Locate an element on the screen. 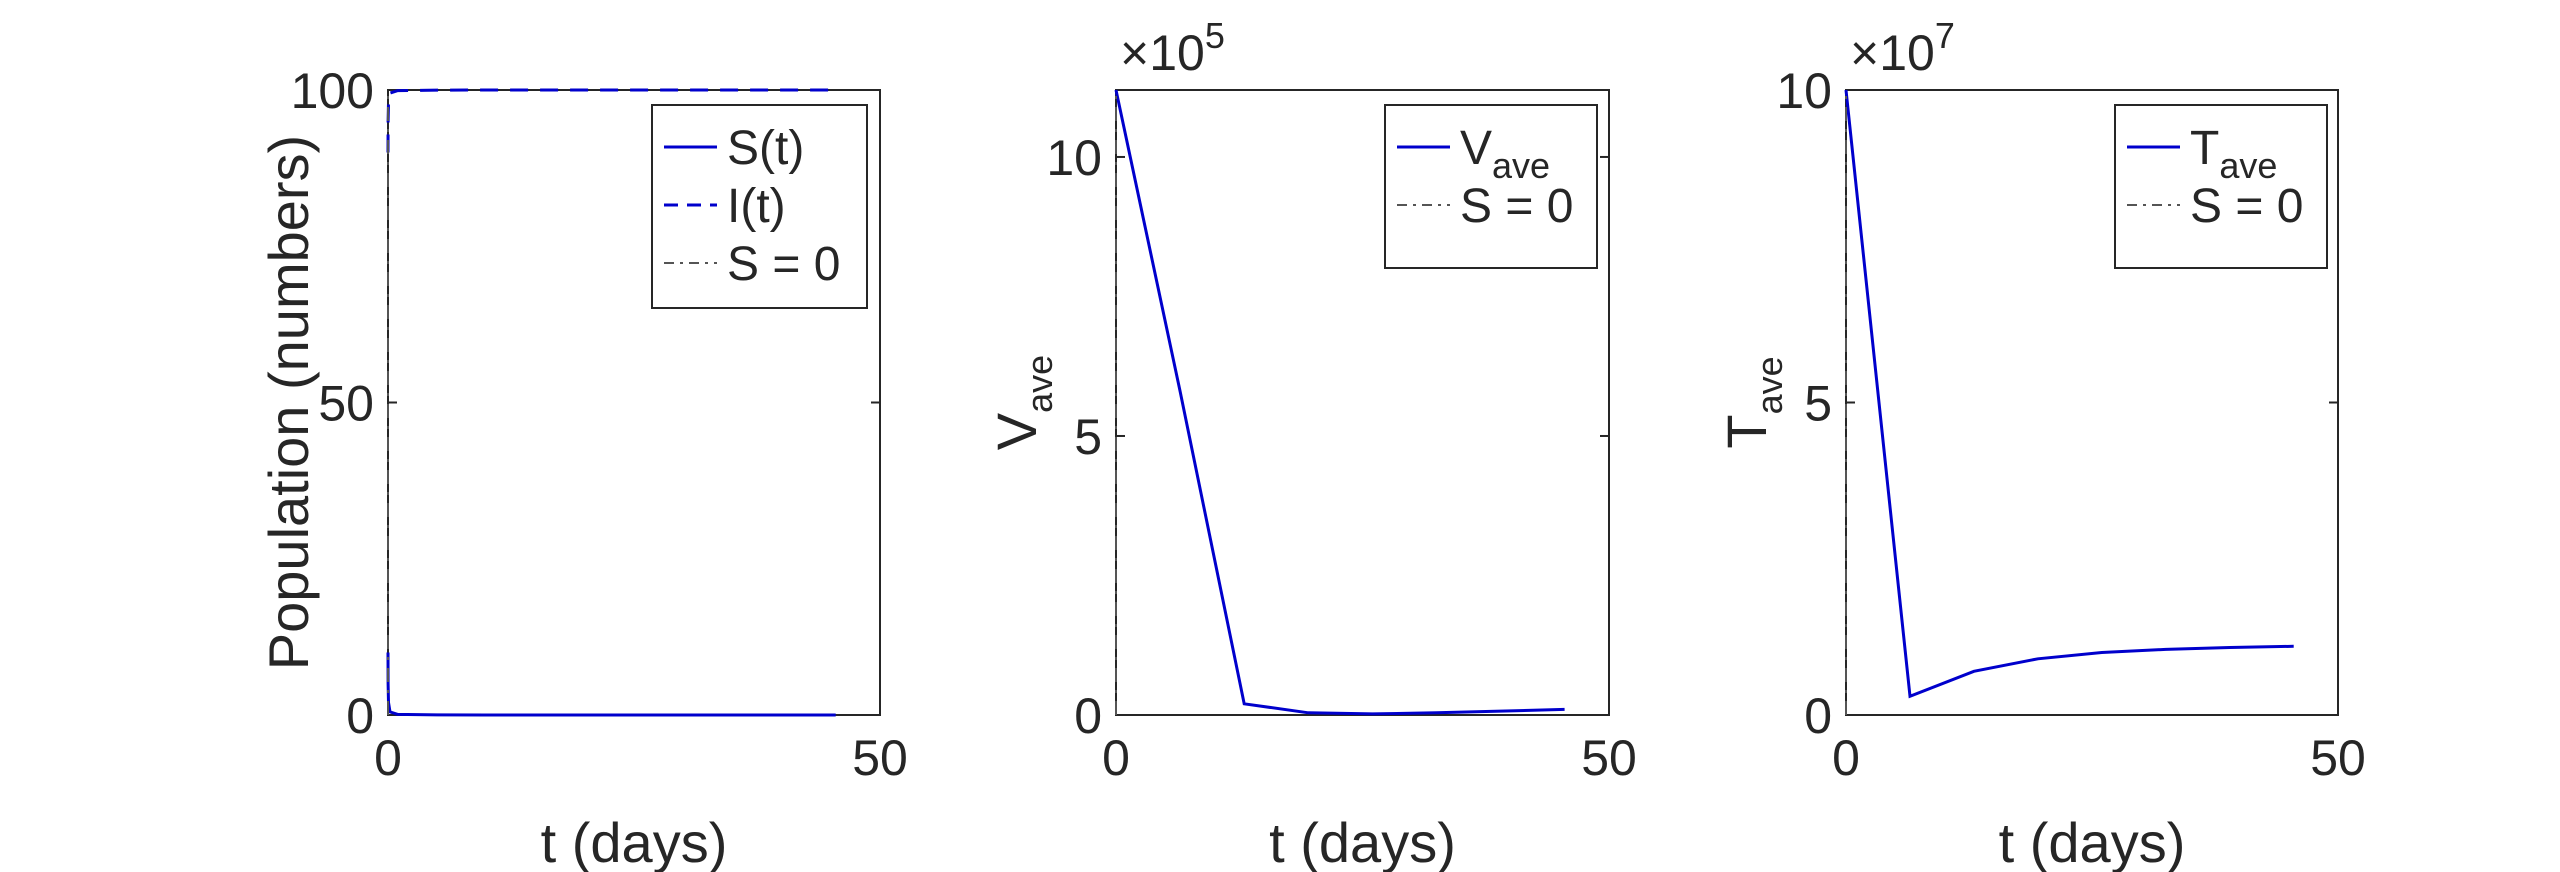  legend-label-main: V is located at coordinates (1476, 148).